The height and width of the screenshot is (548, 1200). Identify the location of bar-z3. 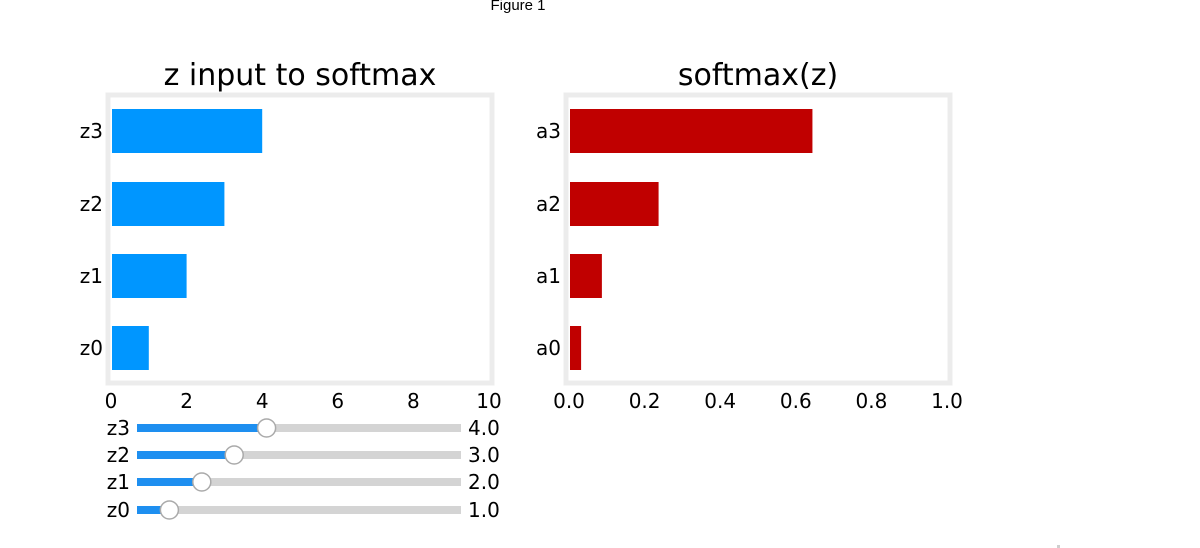
(187, 131).